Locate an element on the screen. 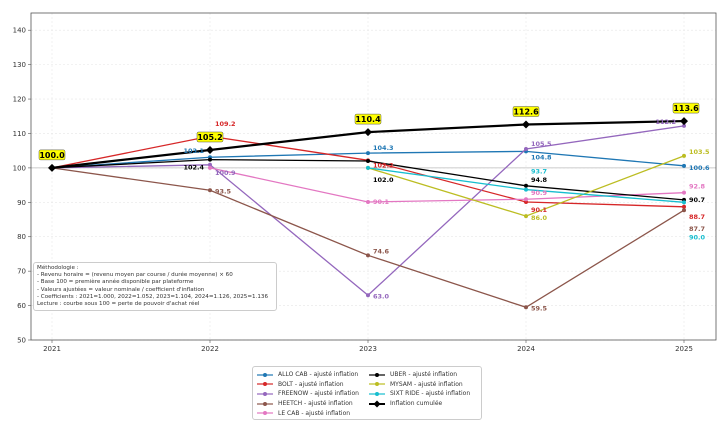 Image resolution: width=720 pixels, height=424 pixels. legend-item: HEETCH - ajusté inflation is located at coordinates (311, 404).